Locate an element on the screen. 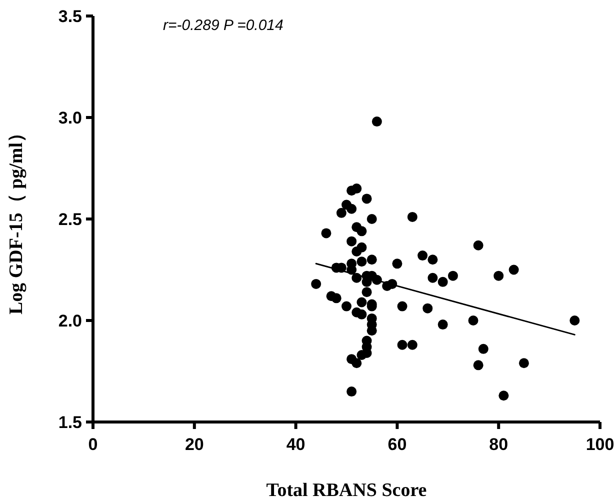 The width and height of the screenshot is (616, 502). annotation: r=-0.289 P =0.014 is located at coordinates (223, 25).